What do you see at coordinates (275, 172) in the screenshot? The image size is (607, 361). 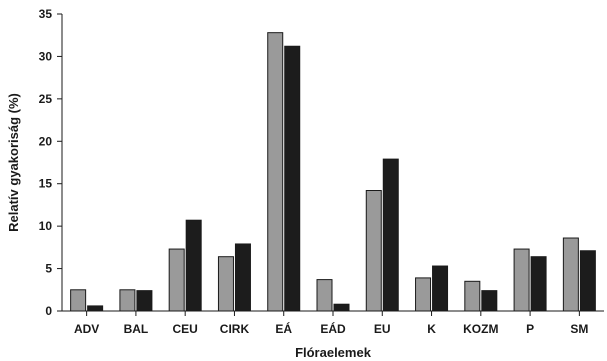 I see `bar-eá-series-1` at bounding box center [275, 172].